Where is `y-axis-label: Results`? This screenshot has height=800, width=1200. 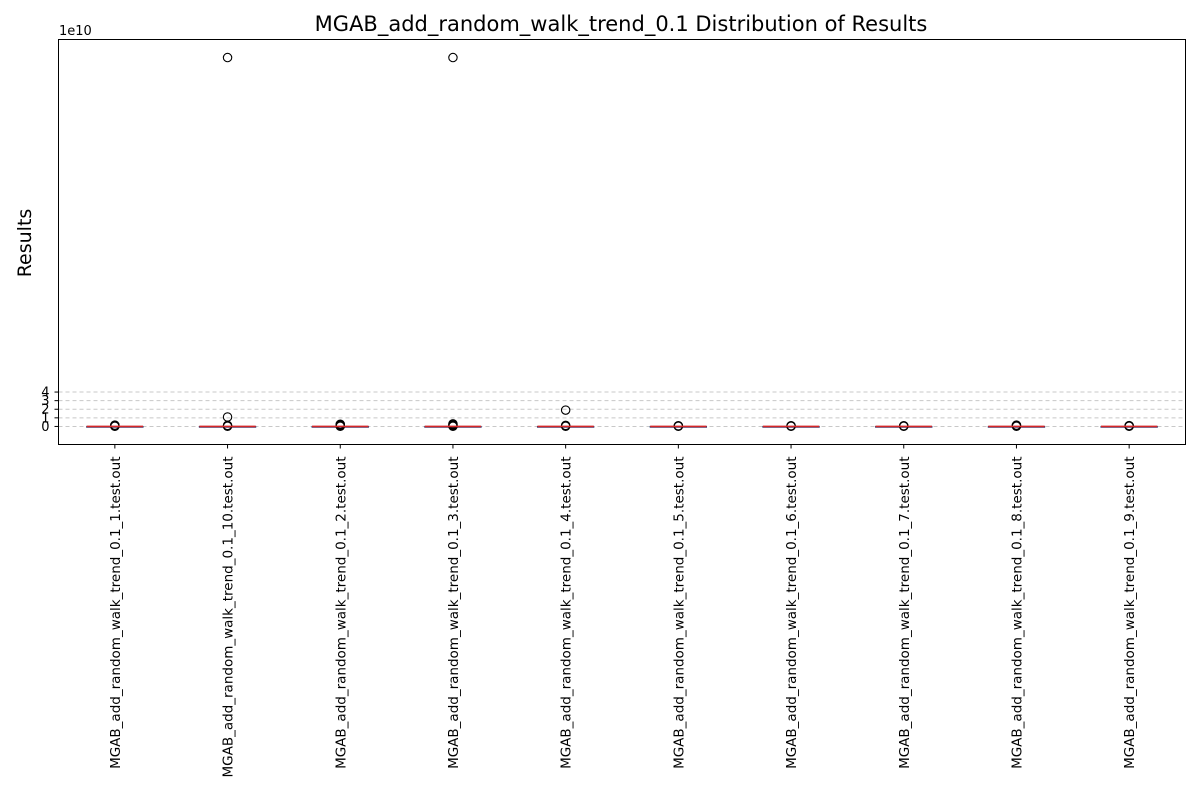
y-axis-label: Results is located at coordinates (25, 243).